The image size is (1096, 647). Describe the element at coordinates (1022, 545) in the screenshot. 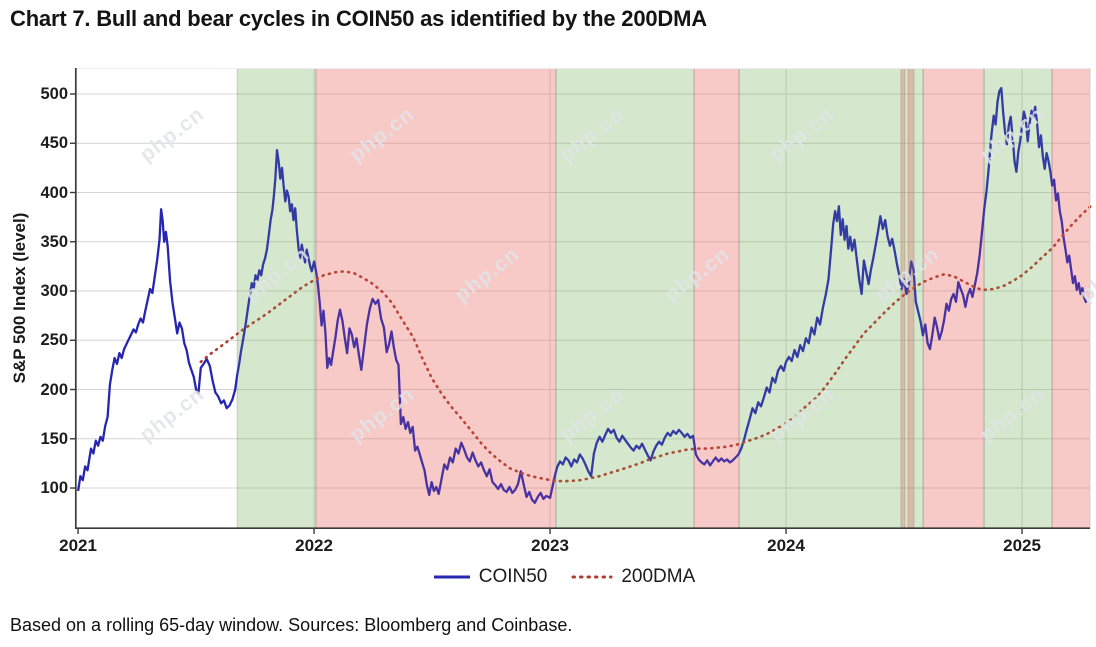

I see `x-tick-label: 2025` at that location.